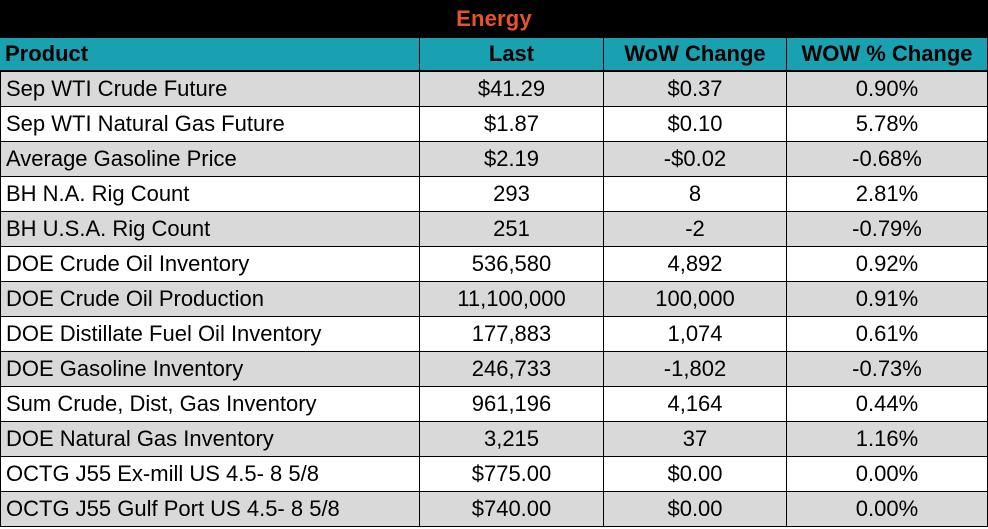 The image size is (988, 529). What do you see at coordinates (887, 439) in the screenshot?
I see `cell-wow-pct: 1.16%` at bounding box center [887, 439].